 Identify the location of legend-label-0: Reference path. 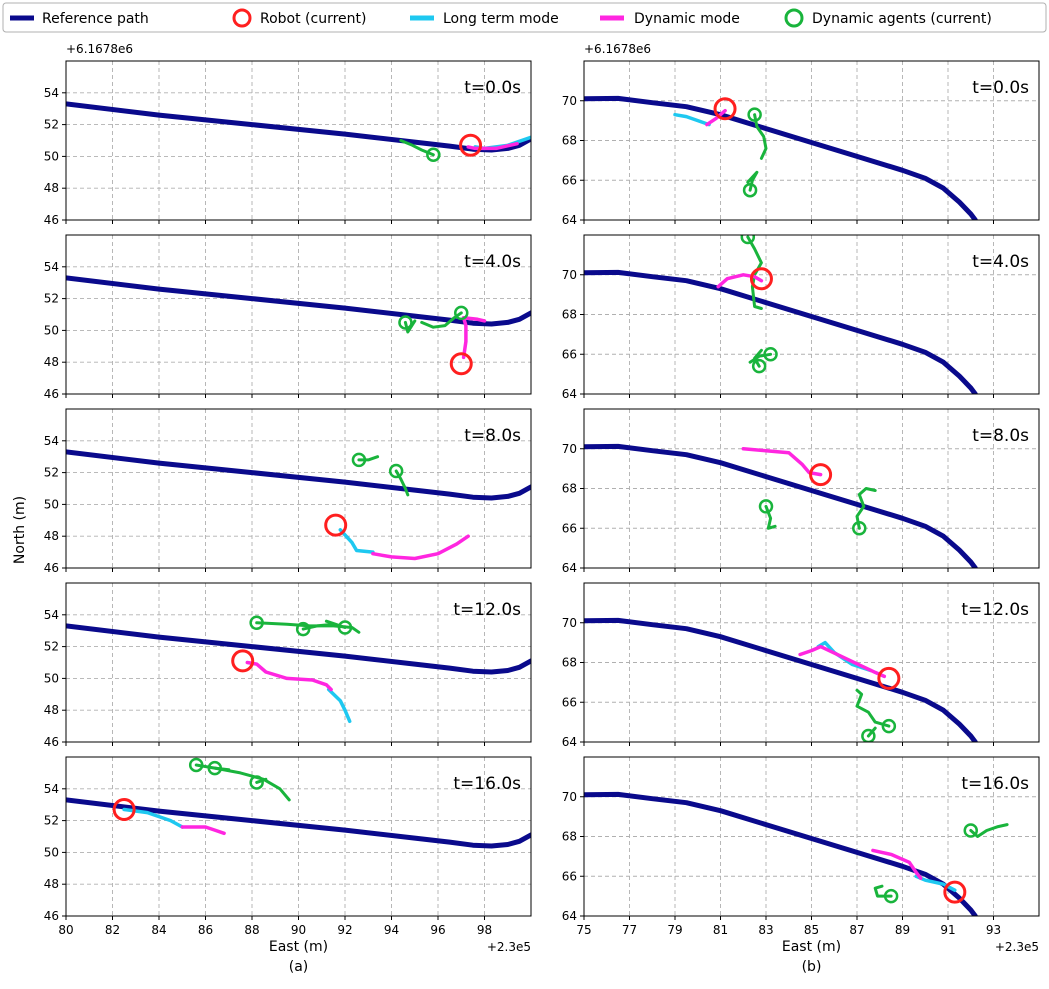
(95, 19).